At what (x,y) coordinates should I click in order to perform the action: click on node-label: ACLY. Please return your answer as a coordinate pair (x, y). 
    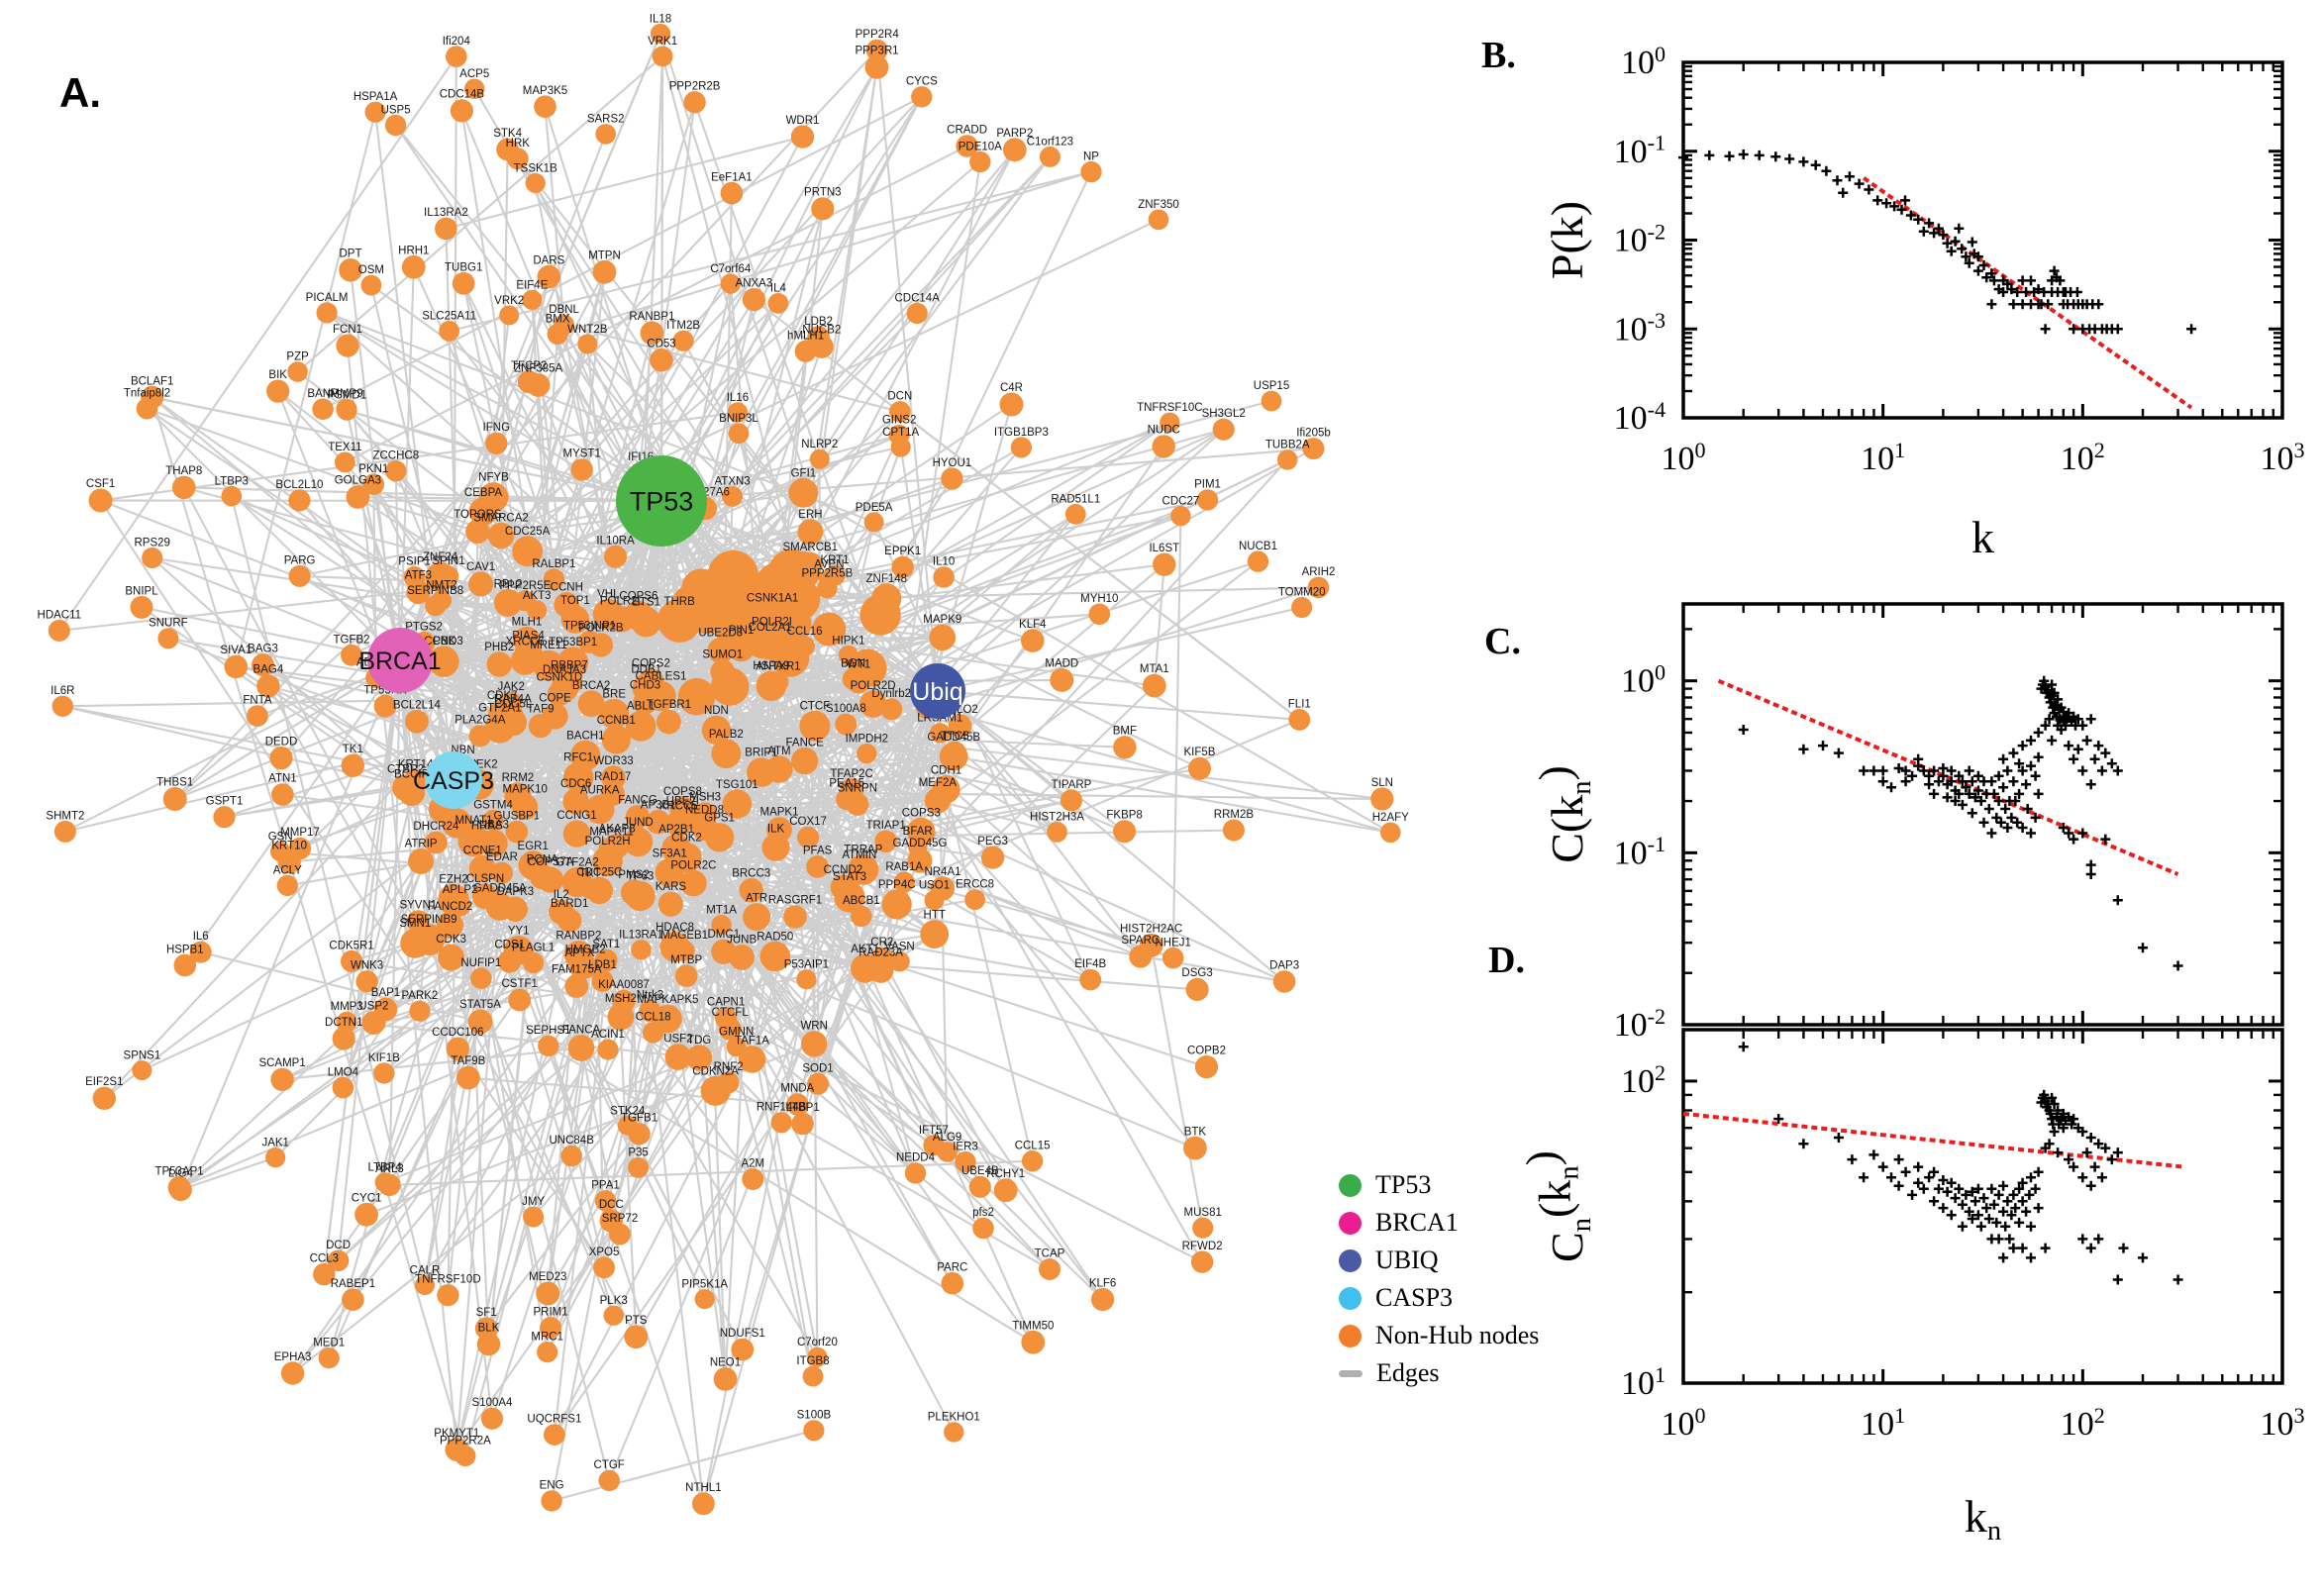
    Looking at the image, I should click on (288, 870).